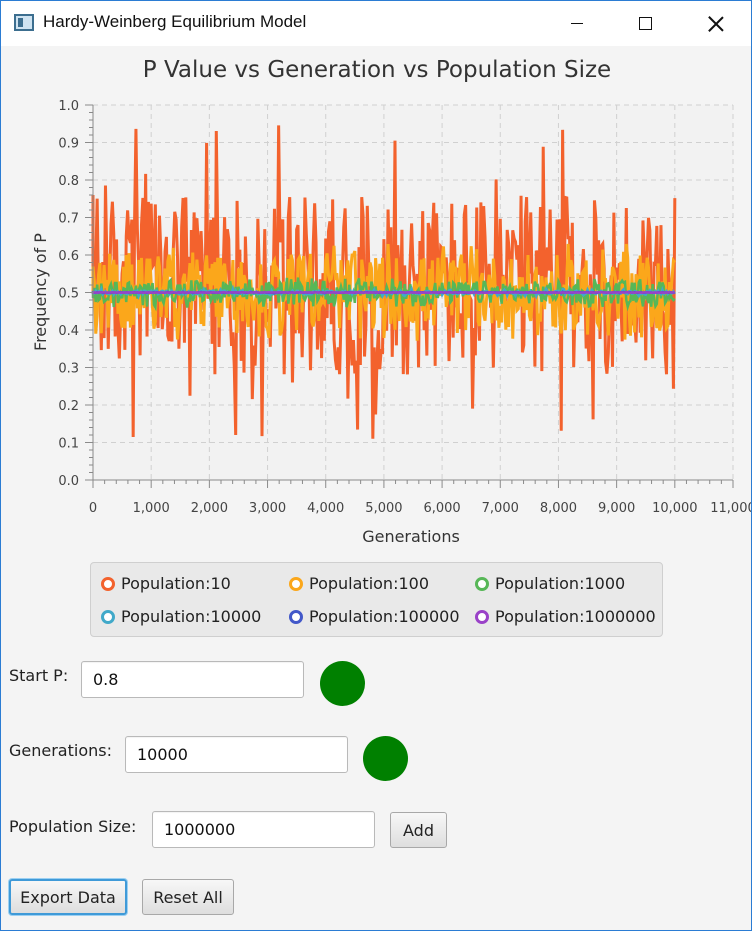 This screenshot has width=752, height=931. Describe the element at coordinates (175, 21) in the screenshot. I see `window-title: Hardy-Weinberg Equilibrium Model` at that location.